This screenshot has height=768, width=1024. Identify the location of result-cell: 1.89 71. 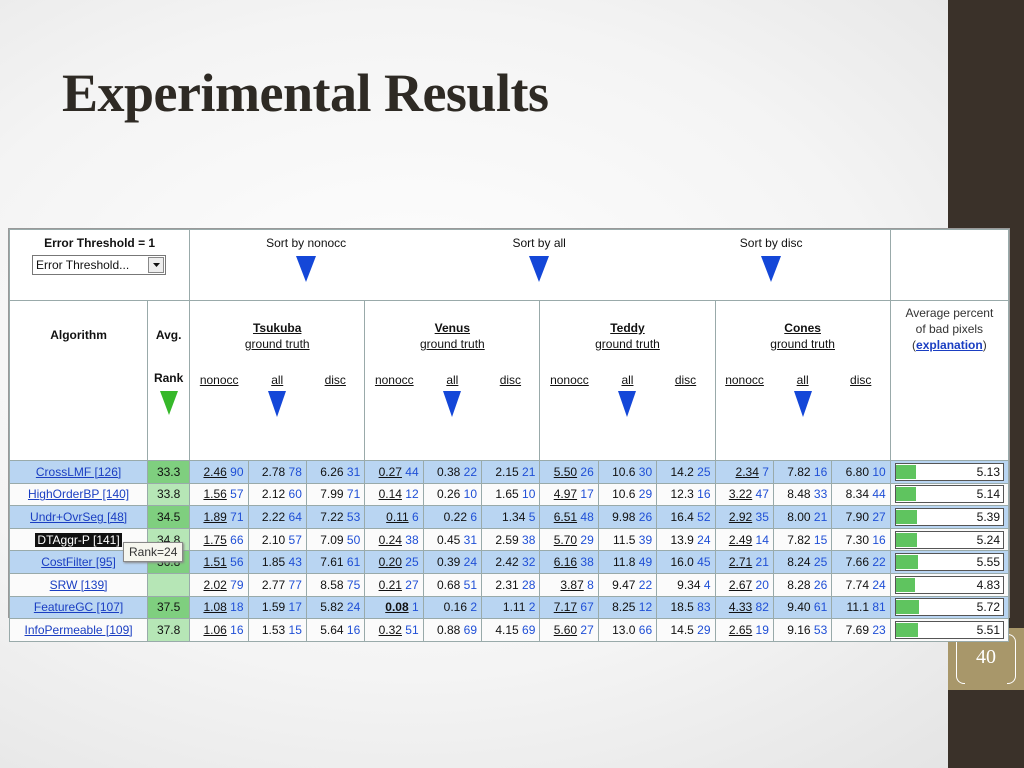
(219, 517).